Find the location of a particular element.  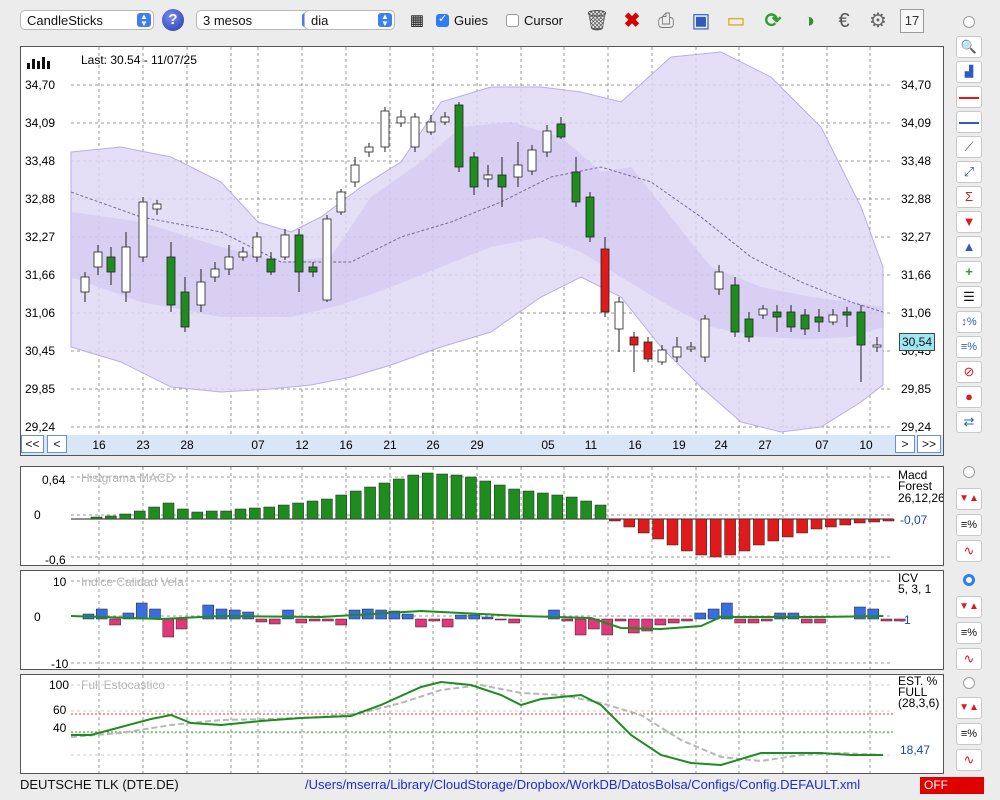

chart-type-value: CandleSticks is located at coordinates (65, 20).